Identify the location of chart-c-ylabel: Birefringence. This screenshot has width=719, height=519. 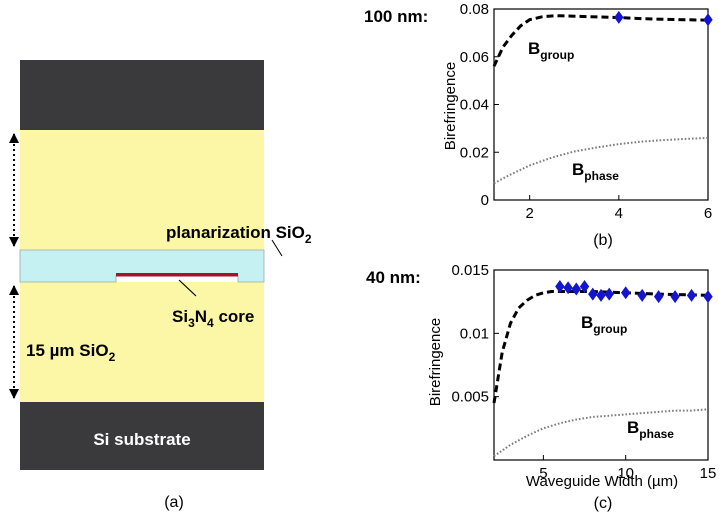
(435, 362).